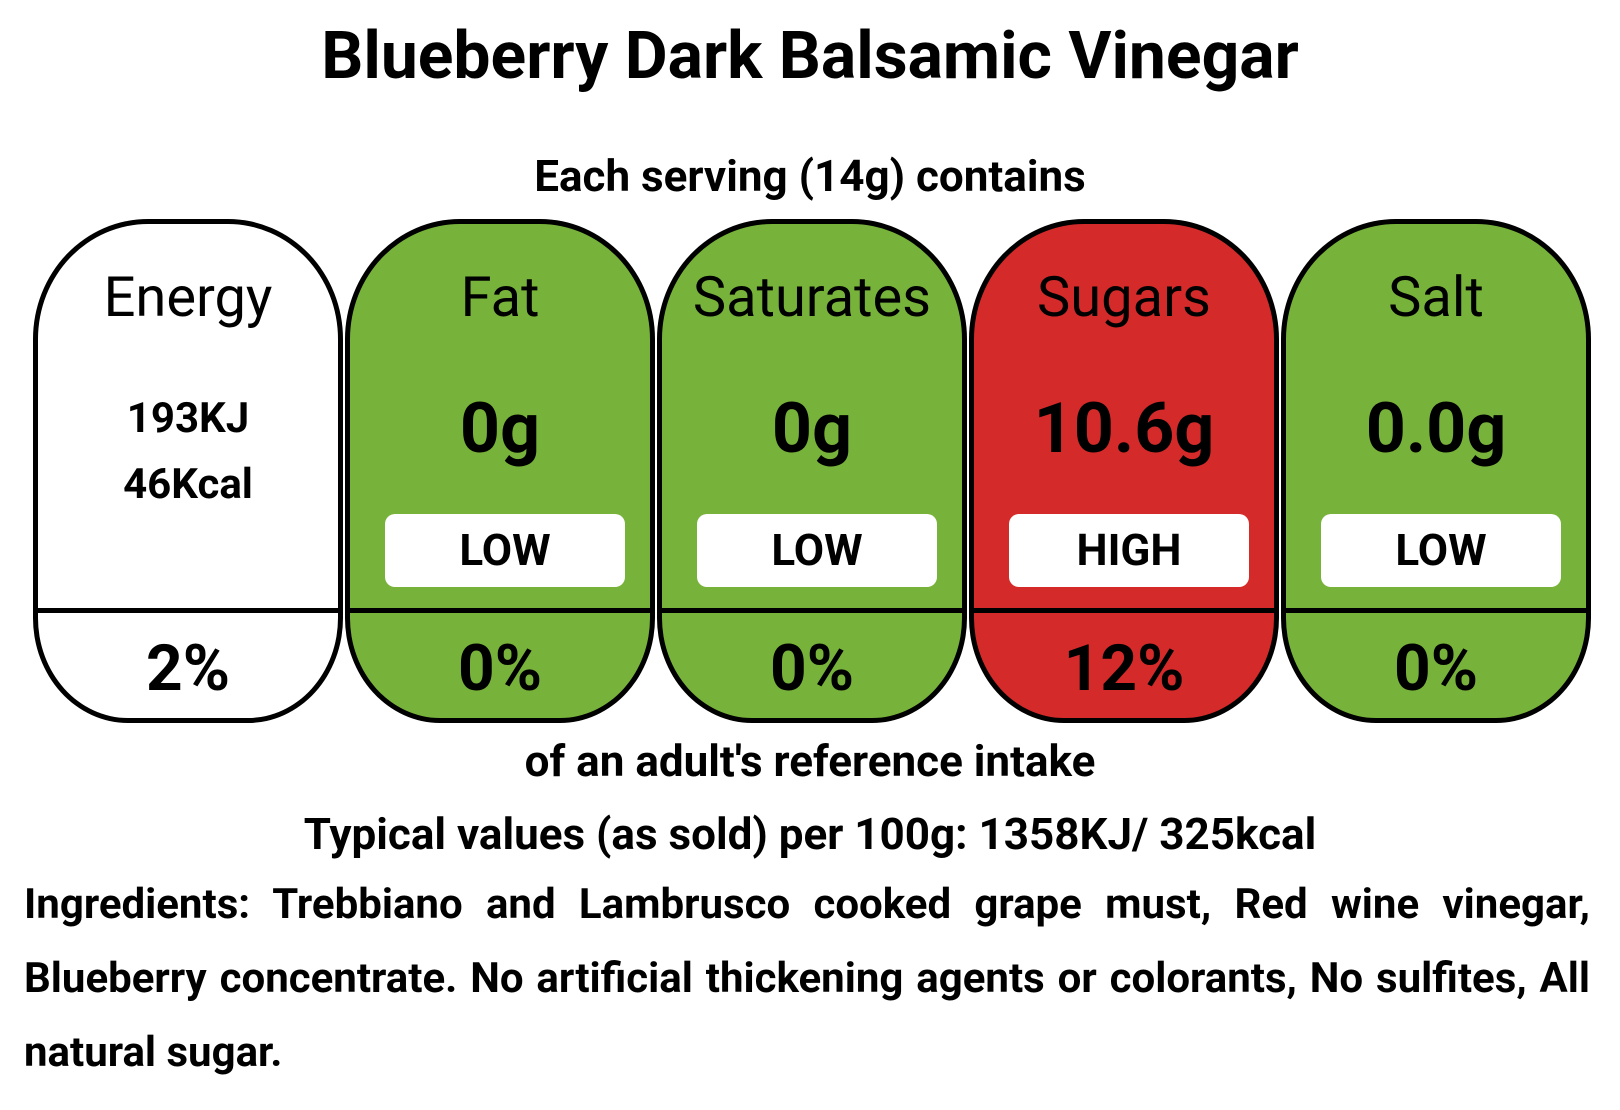  I want to click on nutrient-box: Fat 0g LOW 0%, so click(500, 471).